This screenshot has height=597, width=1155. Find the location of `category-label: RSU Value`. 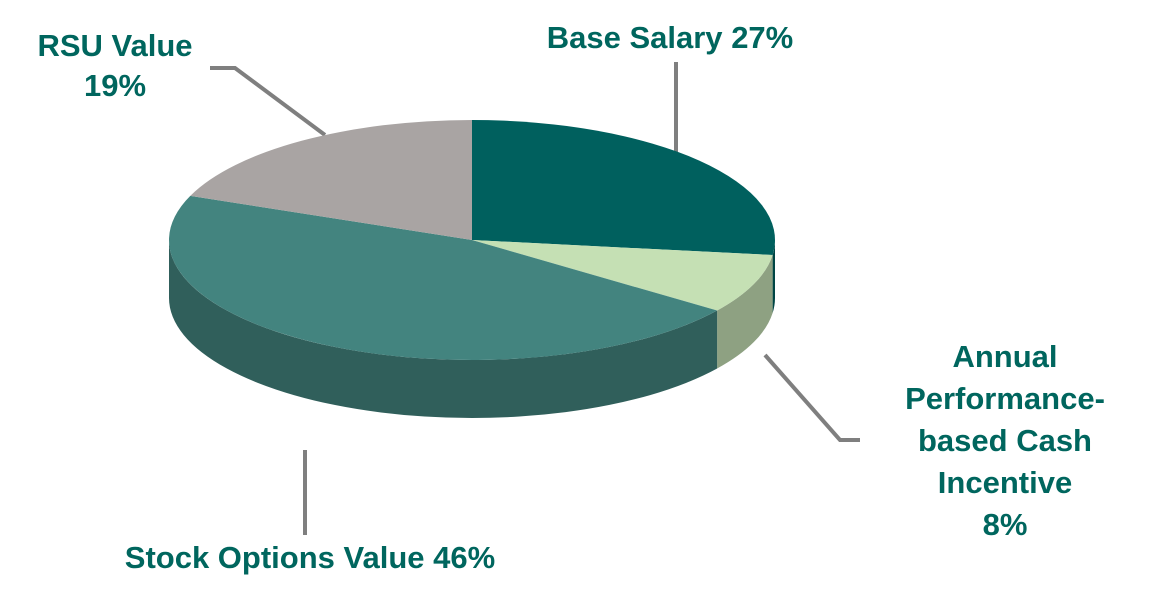

category-label: RSU Value is located at coordinates (115, 45).